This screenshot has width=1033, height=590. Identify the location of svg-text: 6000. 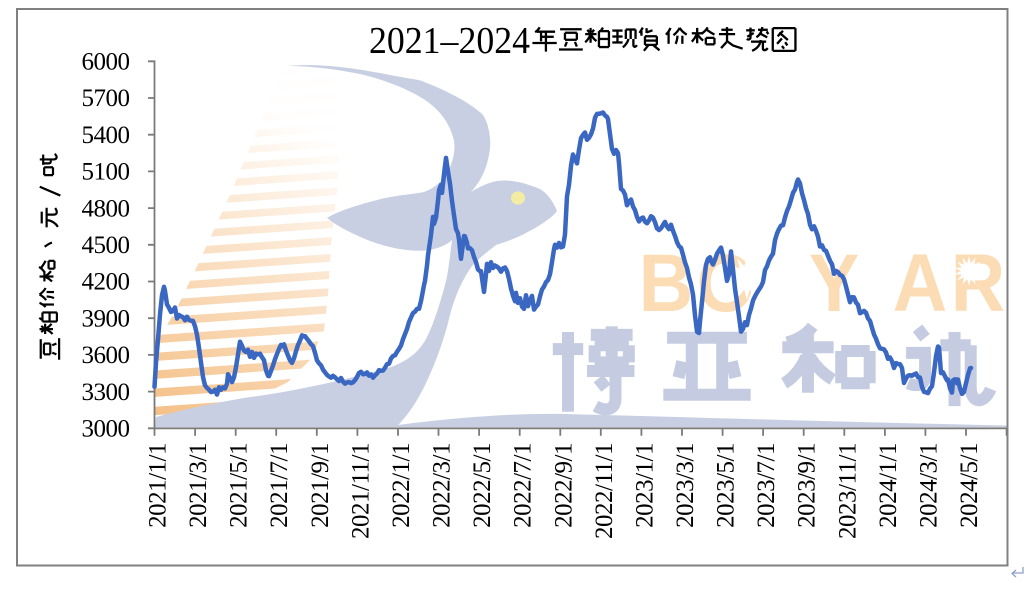
(106, 62).